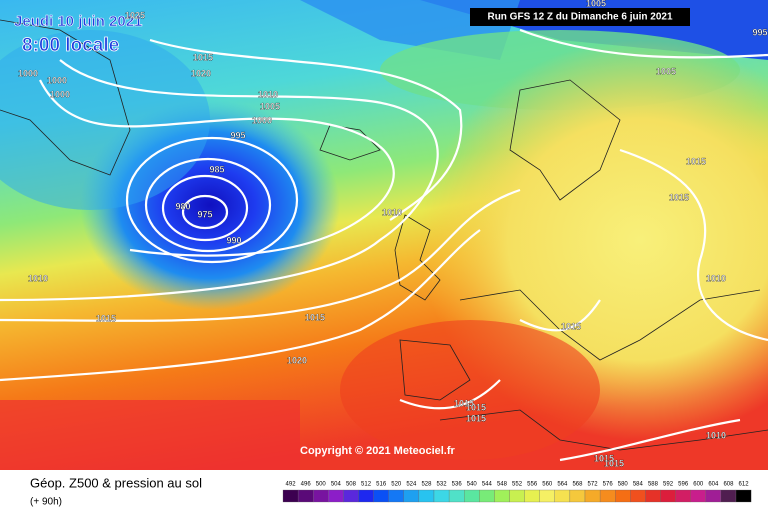 The image size is (768, 512). Describe the element at coordinates (608, 485) in the screenshot. I see `scale-label: 576` at that location.